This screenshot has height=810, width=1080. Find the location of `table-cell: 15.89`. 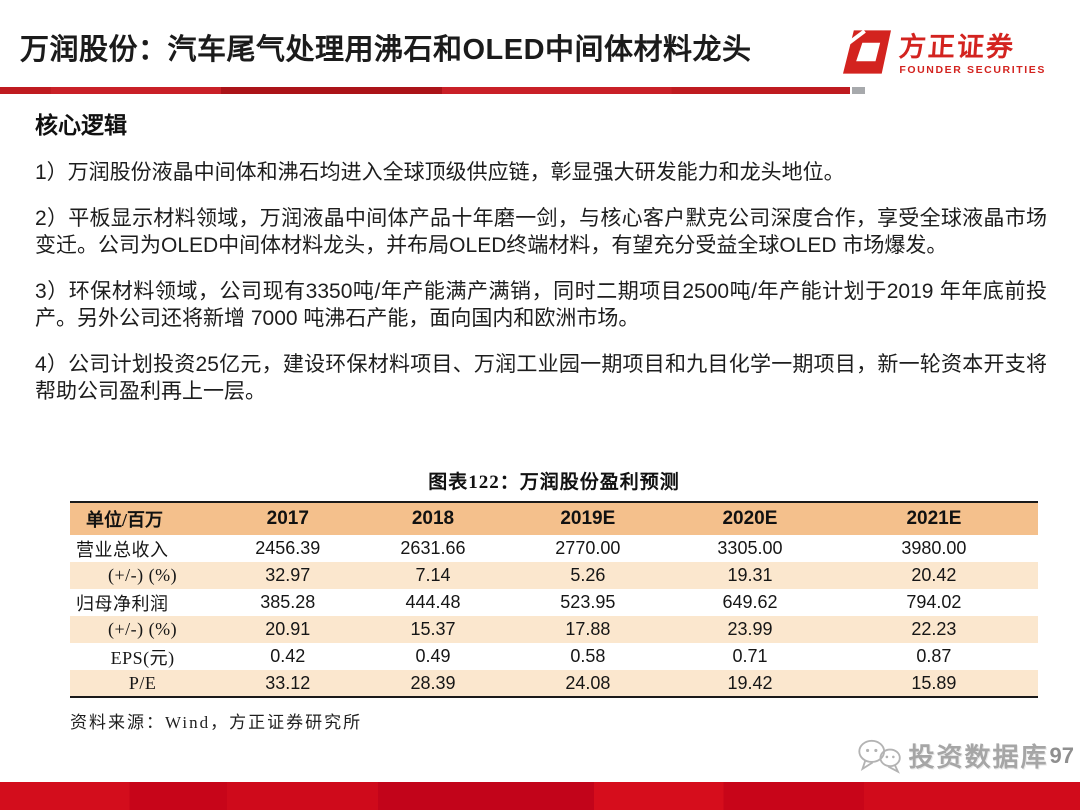

table-cell: 15.89 is located at coordinates (934, 682).